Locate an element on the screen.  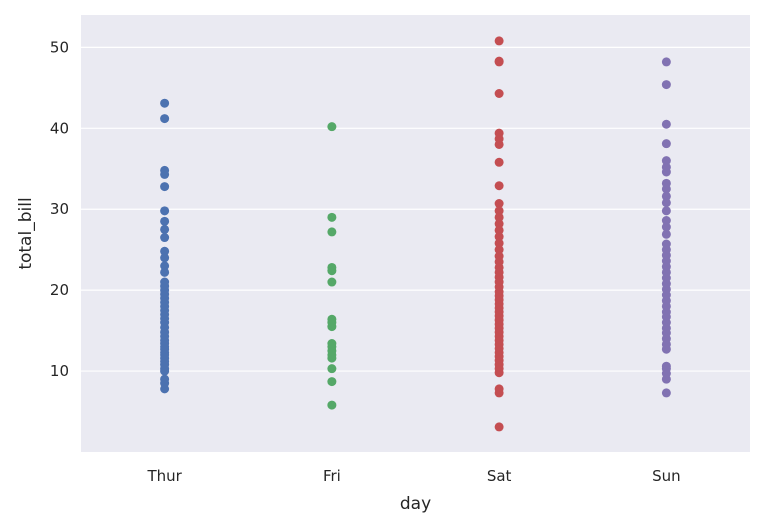
y-tick-label: 20 is located at coordinates (59, 290).